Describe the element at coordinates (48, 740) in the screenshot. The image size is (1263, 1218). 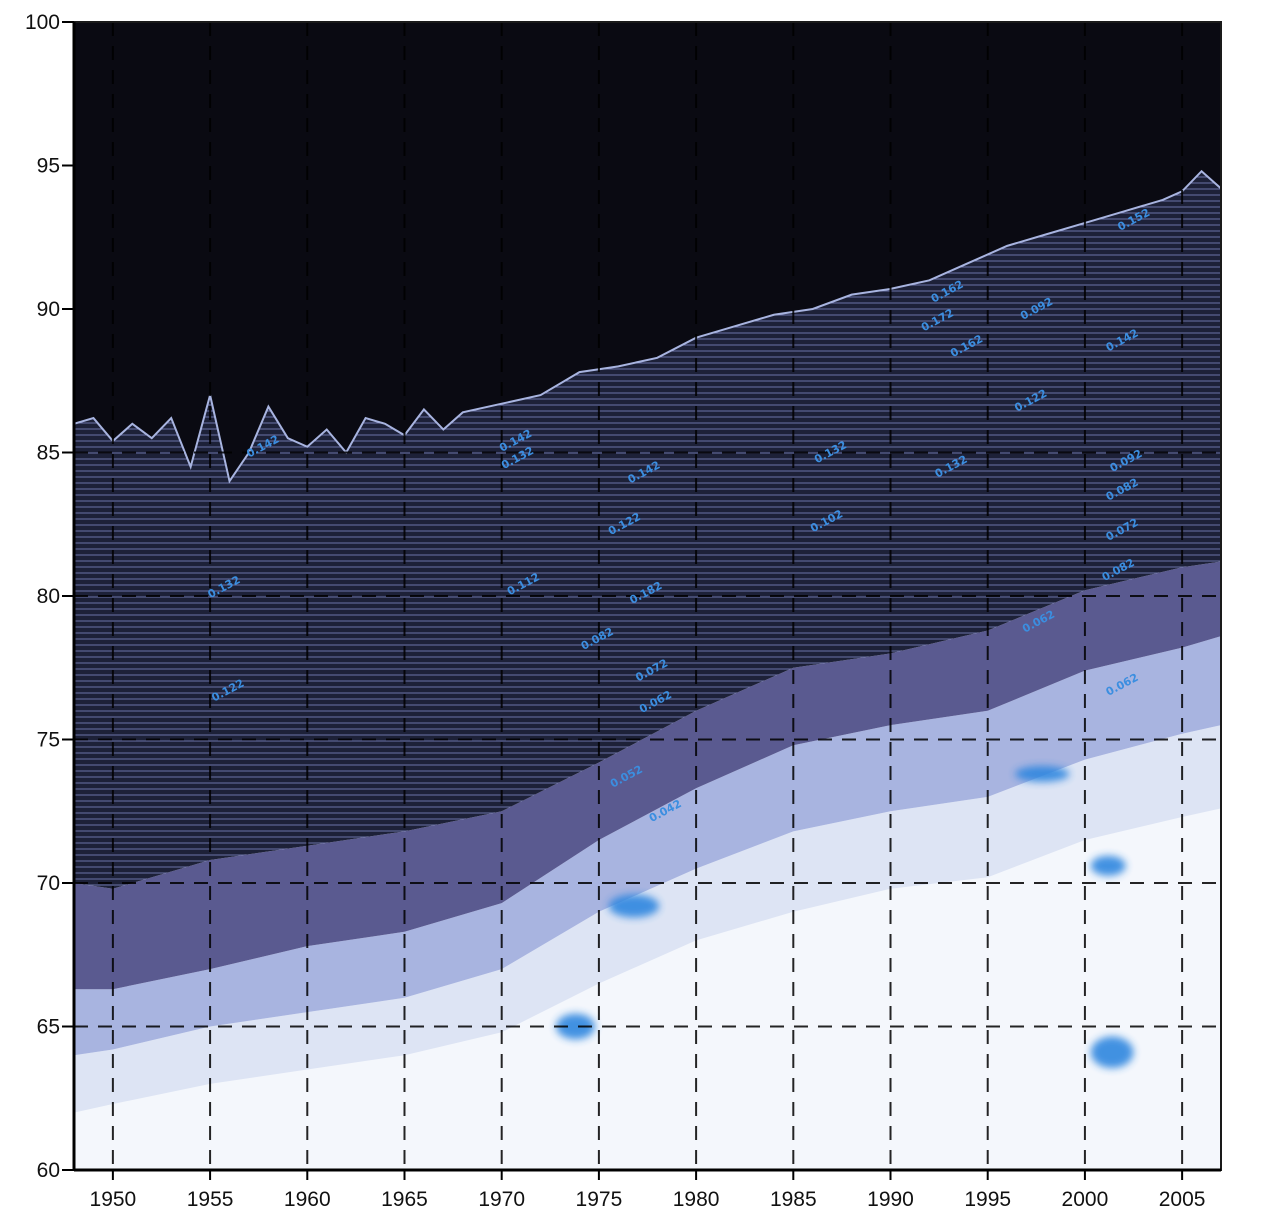
I see `y-tick-label: 75` at that location.